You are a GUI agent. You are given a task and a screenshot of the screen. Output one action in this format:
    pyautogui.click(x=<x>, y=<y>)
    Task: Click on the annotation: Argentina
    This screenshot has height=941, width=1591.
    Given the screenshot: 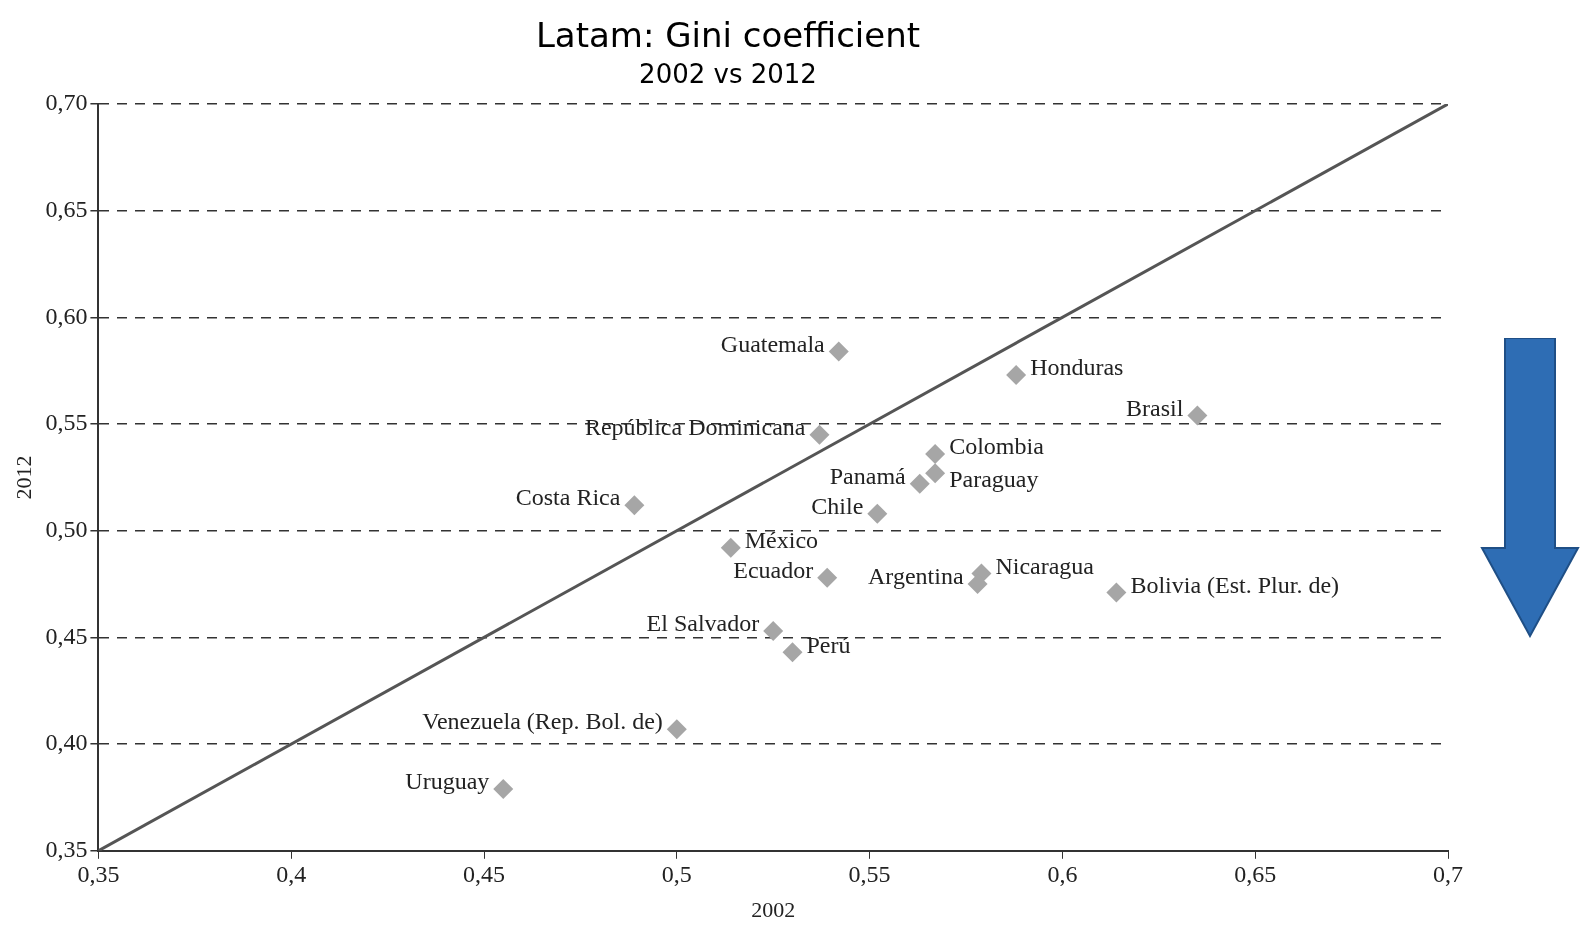 What is the action you would take?
    pyautogui.click(x=916, y=576)
    